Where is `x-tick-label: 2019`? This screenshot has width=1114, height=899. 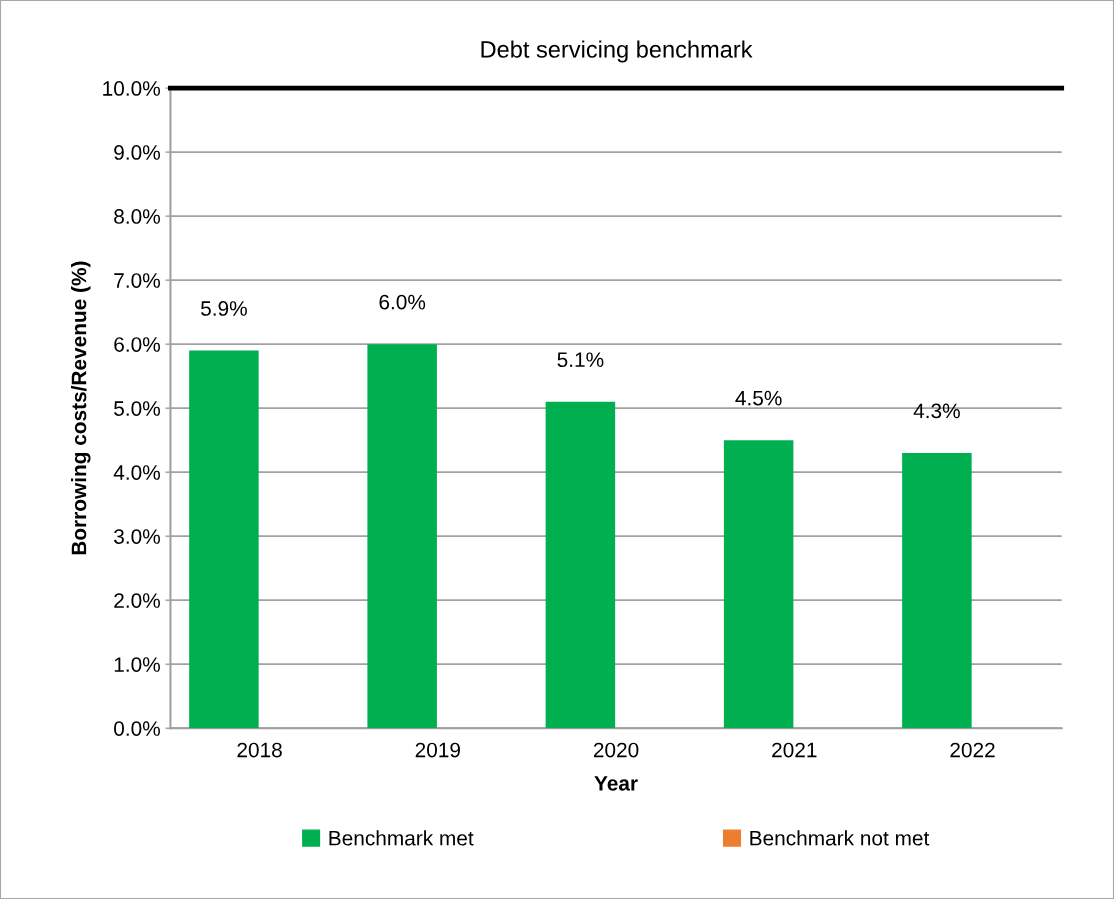 x-tick-label: 2019 is located at coordinates (437, 750).